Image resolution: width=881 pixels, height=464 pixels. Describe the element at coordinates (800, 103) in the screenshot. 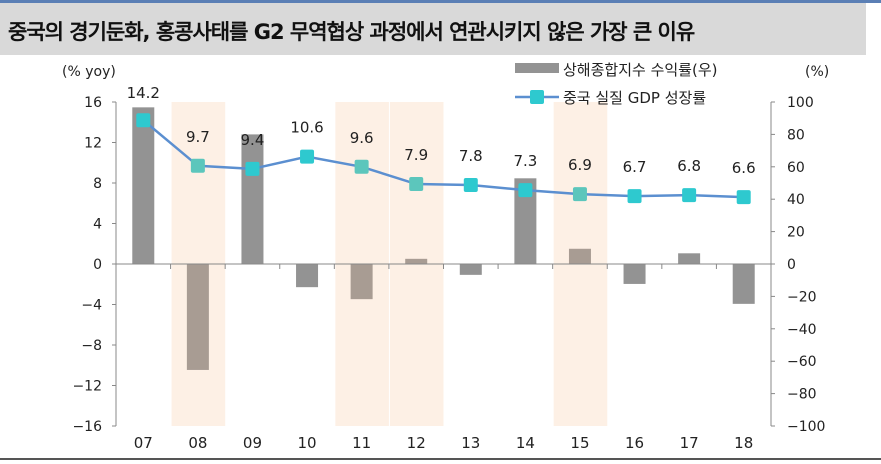

I see `right-tick-label: 100` at that location.